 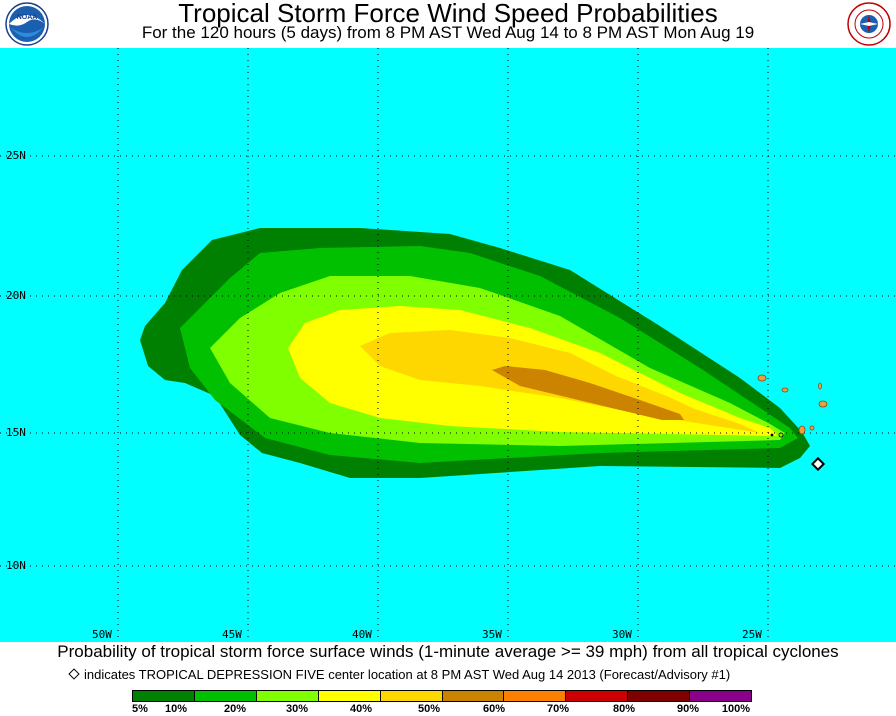 I want to click on lat-label: 25N, so click(x=16, y=155).